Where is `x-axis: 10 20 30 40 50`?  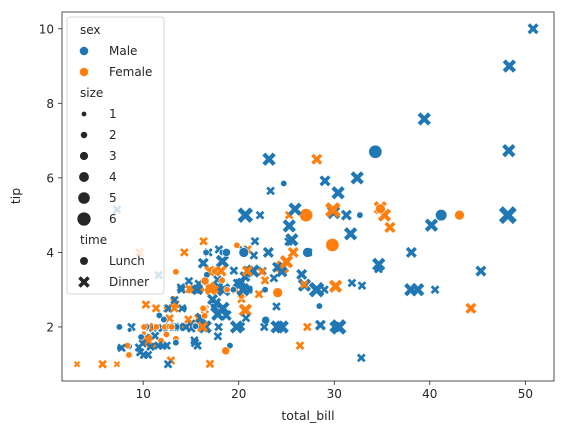 x-axis: 10 20 30 40 50 is located at coordinates (334, 391).